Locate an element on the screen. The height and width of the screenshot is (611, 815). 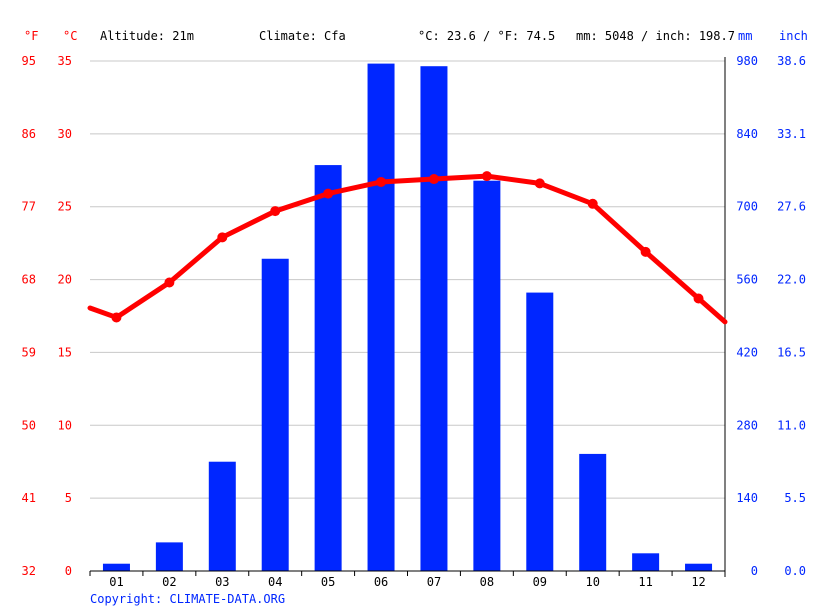
tick-label-fahrenheit: 32 is located at coordinates (29, 571).